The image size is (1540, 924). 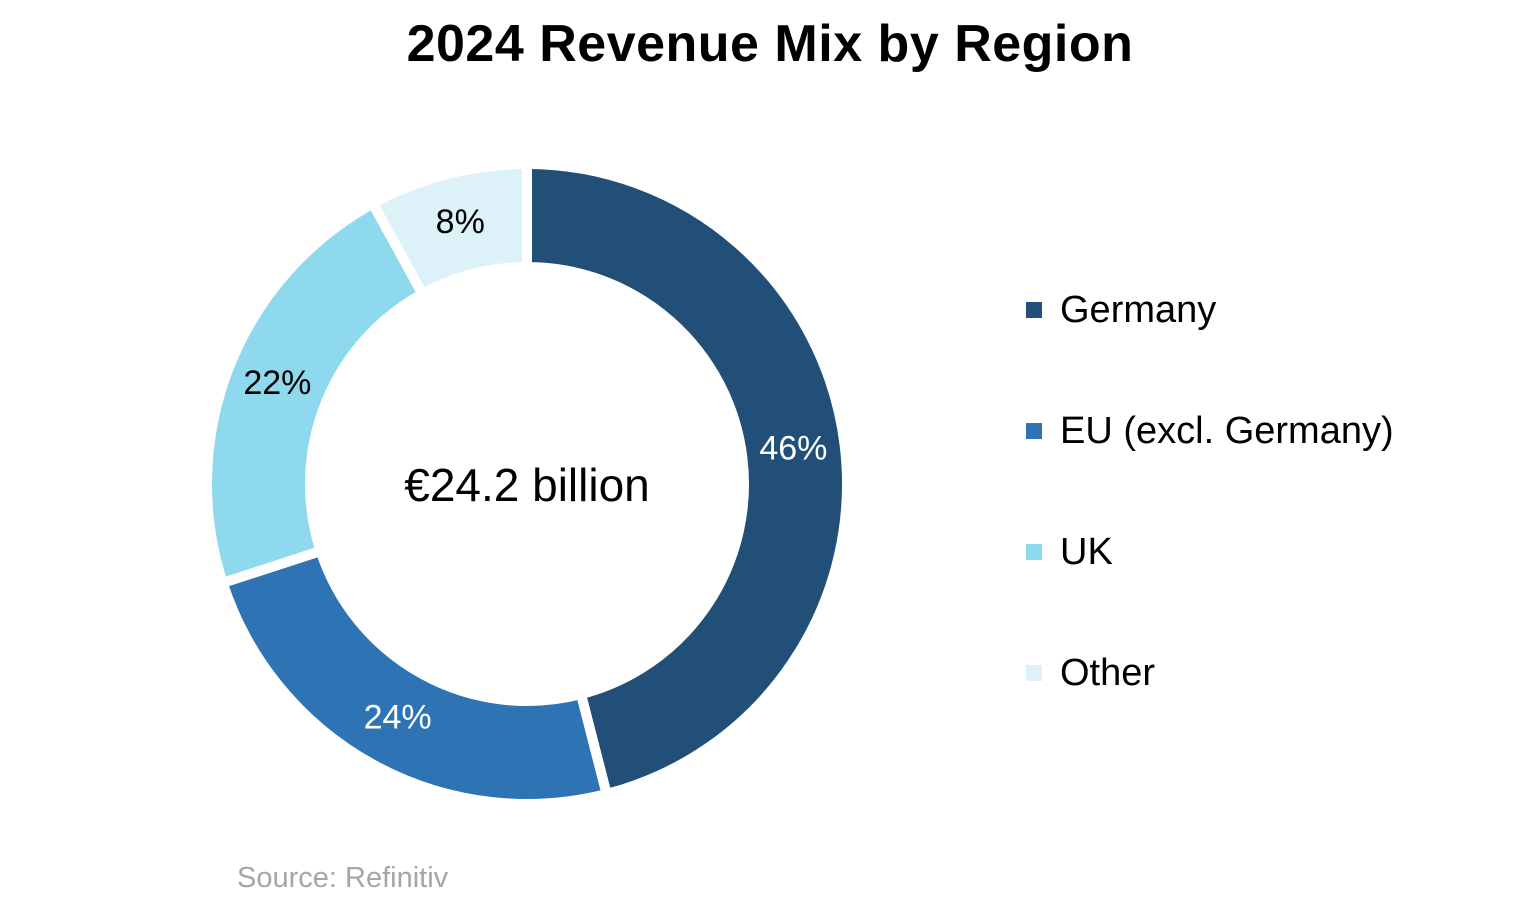 What do you see at coordinates (687, 479) in the screenshot?
I see `donut-slice-germany` at bounding box center [687, 479].